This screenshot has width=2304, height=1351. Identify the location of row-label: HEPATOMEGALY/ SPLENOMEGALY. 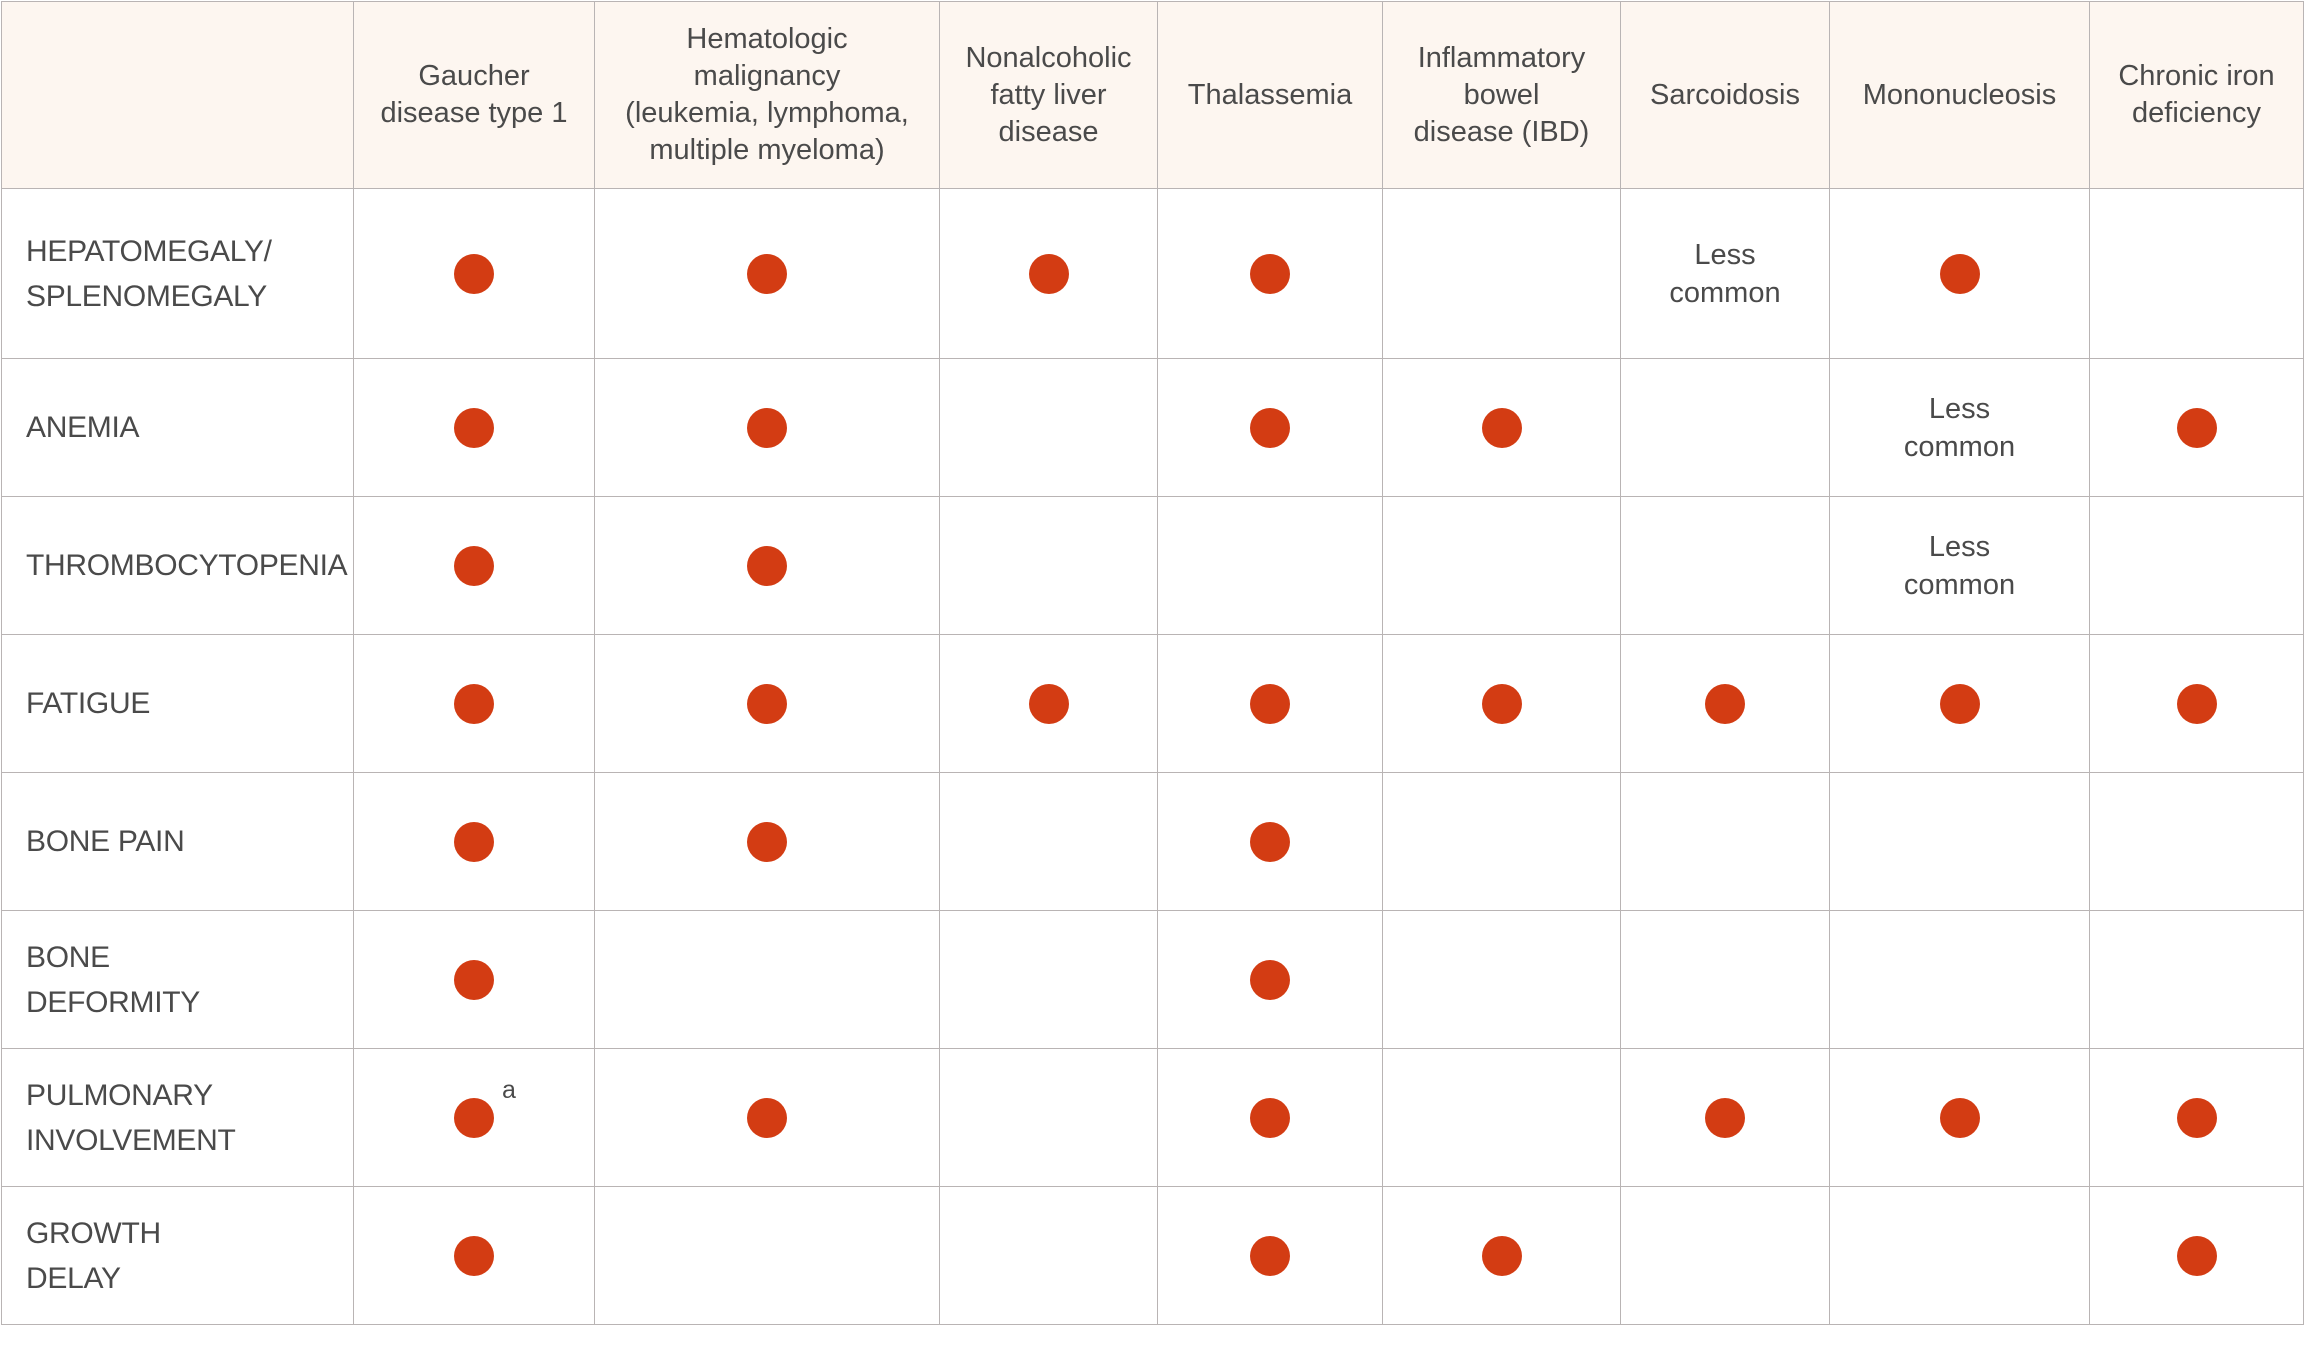
(177, 273).